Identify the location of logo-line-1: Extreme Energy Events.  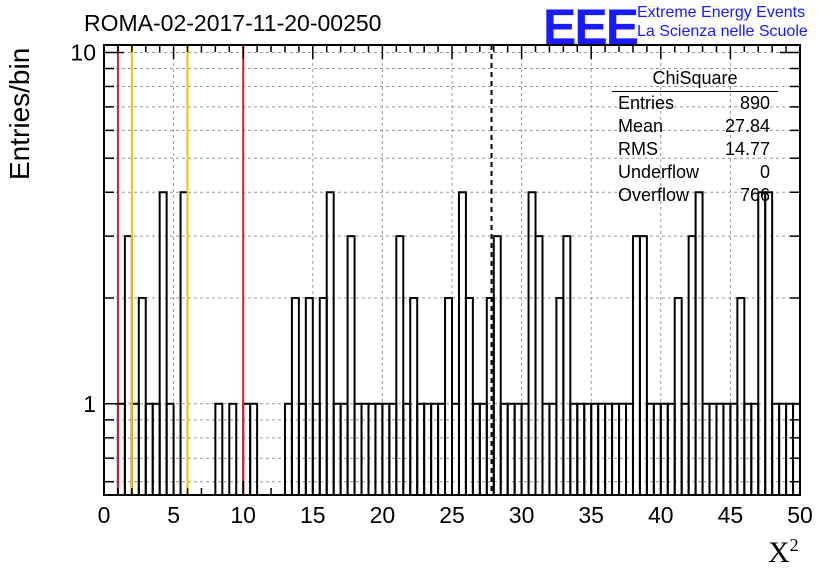
(721, 12).